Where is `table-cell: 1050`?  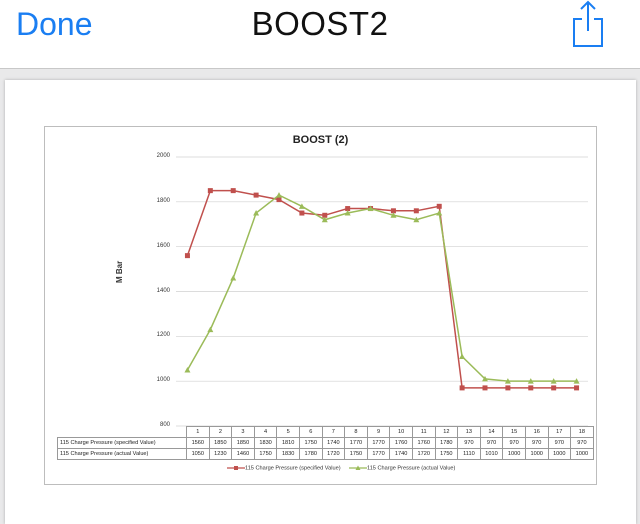 table-cell: 1050 is located at coordinates (198, 454).